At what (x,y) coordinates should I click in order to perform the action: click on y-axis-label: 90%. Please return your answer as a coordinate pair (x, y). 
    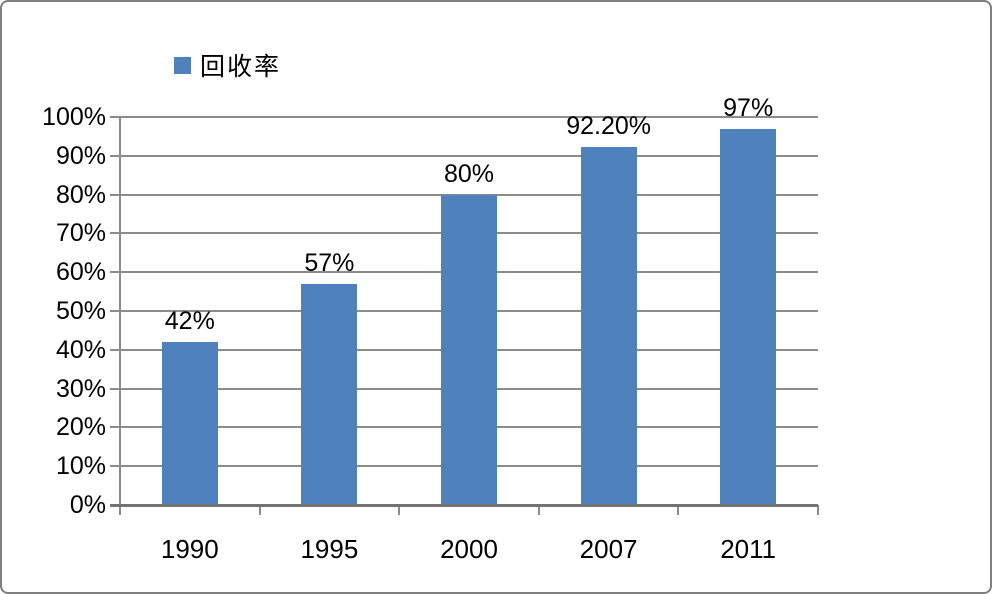
    Looking at the image, I should click on (80, 155).